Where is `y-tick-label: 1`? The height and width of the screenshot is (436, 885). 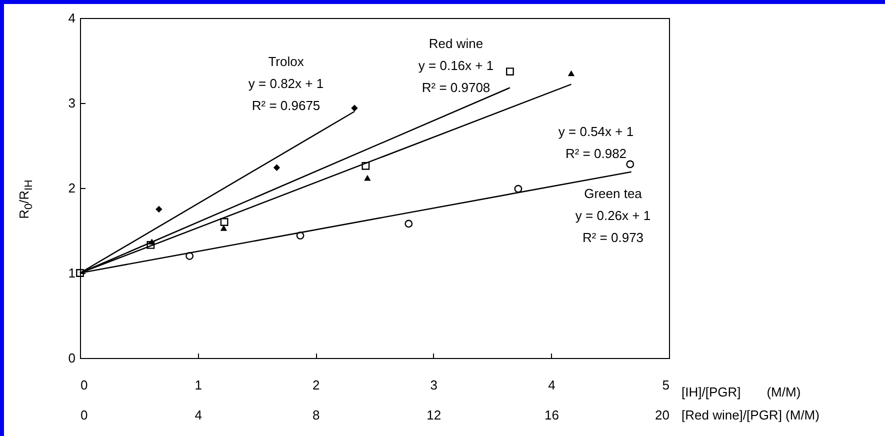
y-tick-label: 1 is located at coordinates (72, 273).